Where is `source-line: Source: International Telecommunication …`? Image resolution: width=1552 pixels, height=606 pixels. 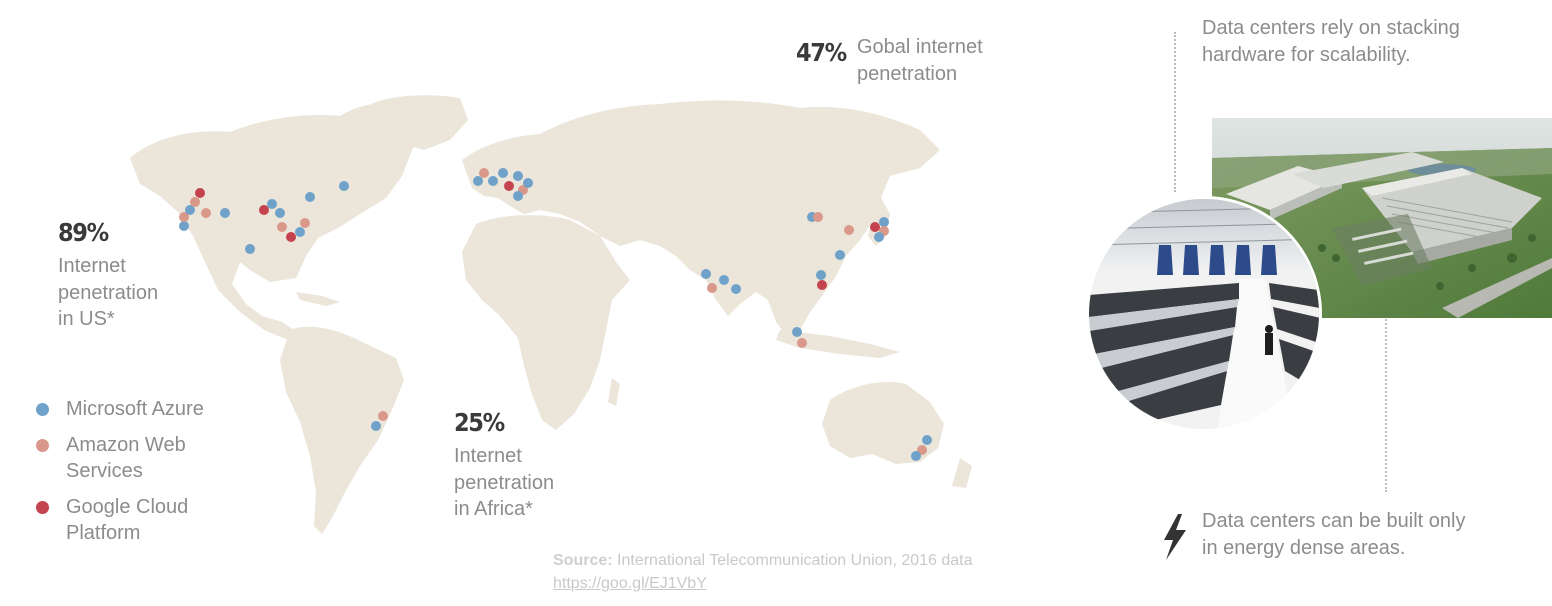
source-line: Source: International Telecommunication … is located at coordinates (763, 560).